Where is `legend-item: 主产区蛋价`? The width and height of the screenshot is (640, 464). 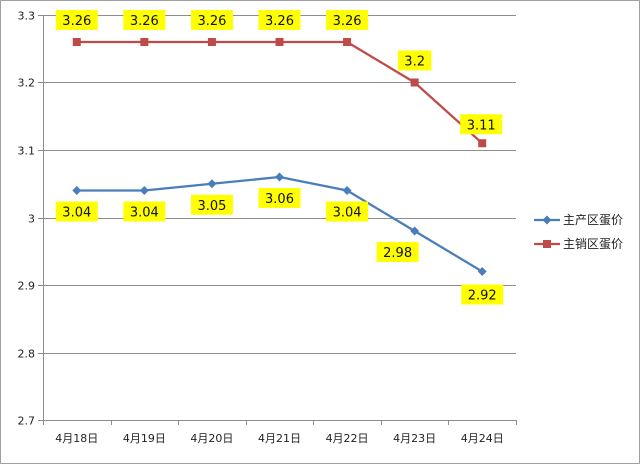
legend-item: 主产区蛋价 is located at coordinates (578, 220).